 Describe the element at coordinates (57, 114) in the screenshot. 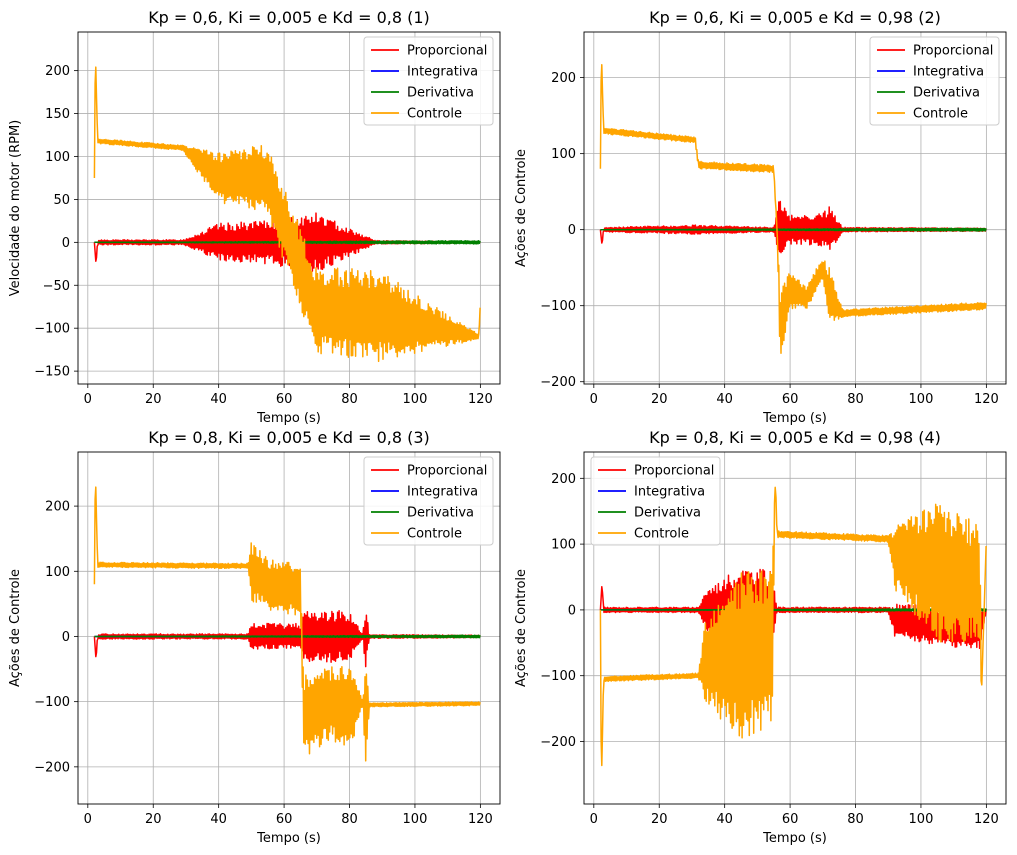

I see `y-tick-label: 150` at that location.